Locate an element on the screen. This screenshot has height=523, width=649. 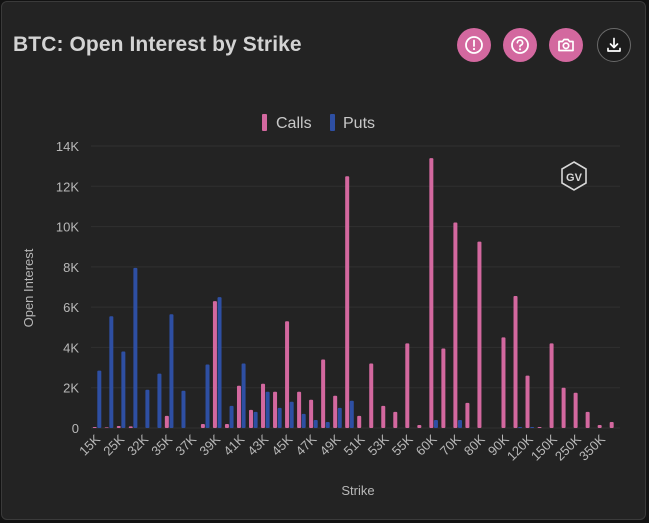
x-tick-label: 350K is located at coordinates (592, 447).